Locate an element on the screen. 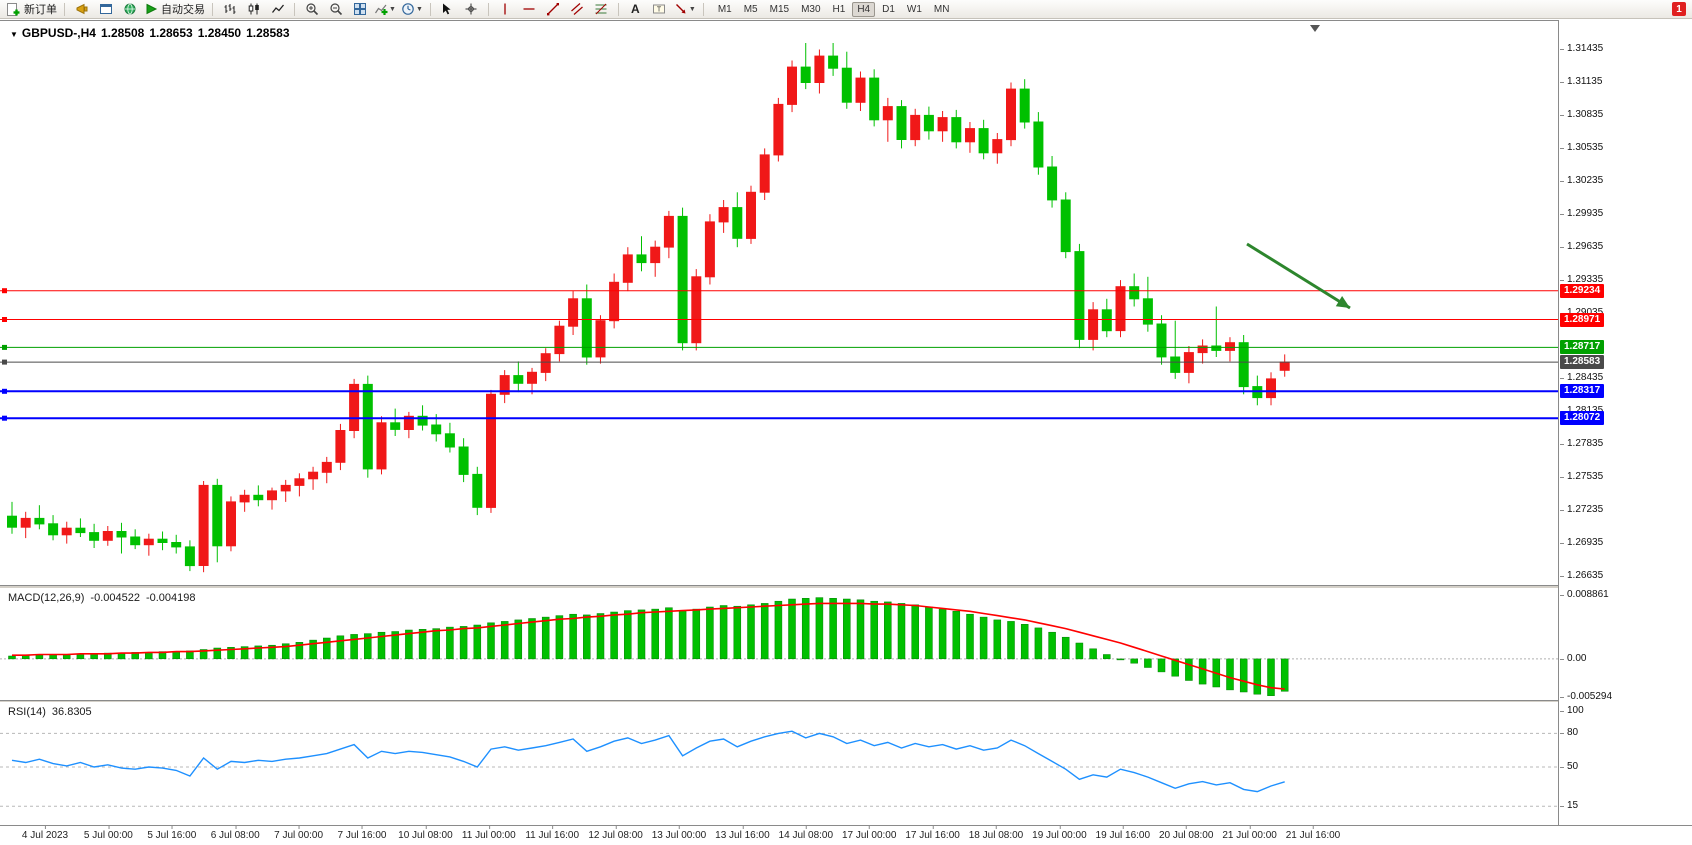  price-scale-label: 1.29635 is located at coordinates (1581, 246).